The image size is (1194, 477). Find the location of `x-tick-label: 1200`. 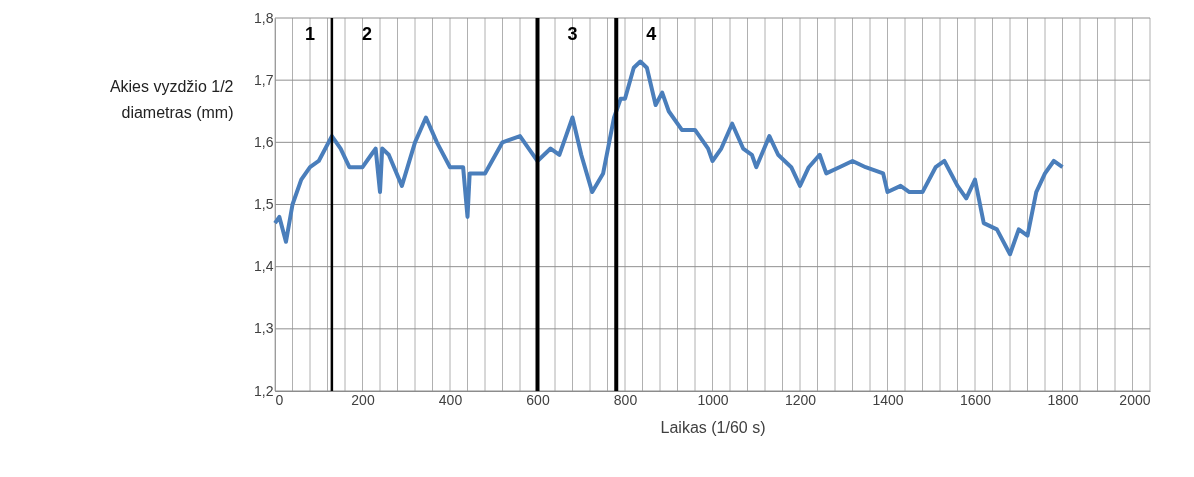

x-tick-label: 1200 is located at coordinates (800, 399).